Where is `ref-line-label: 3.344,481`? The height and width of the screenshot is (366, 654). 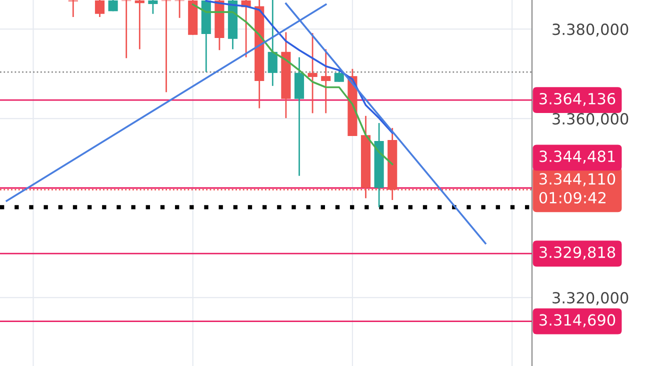 ref-line-label: 3.344,481 is located at coordinates (577, 157).